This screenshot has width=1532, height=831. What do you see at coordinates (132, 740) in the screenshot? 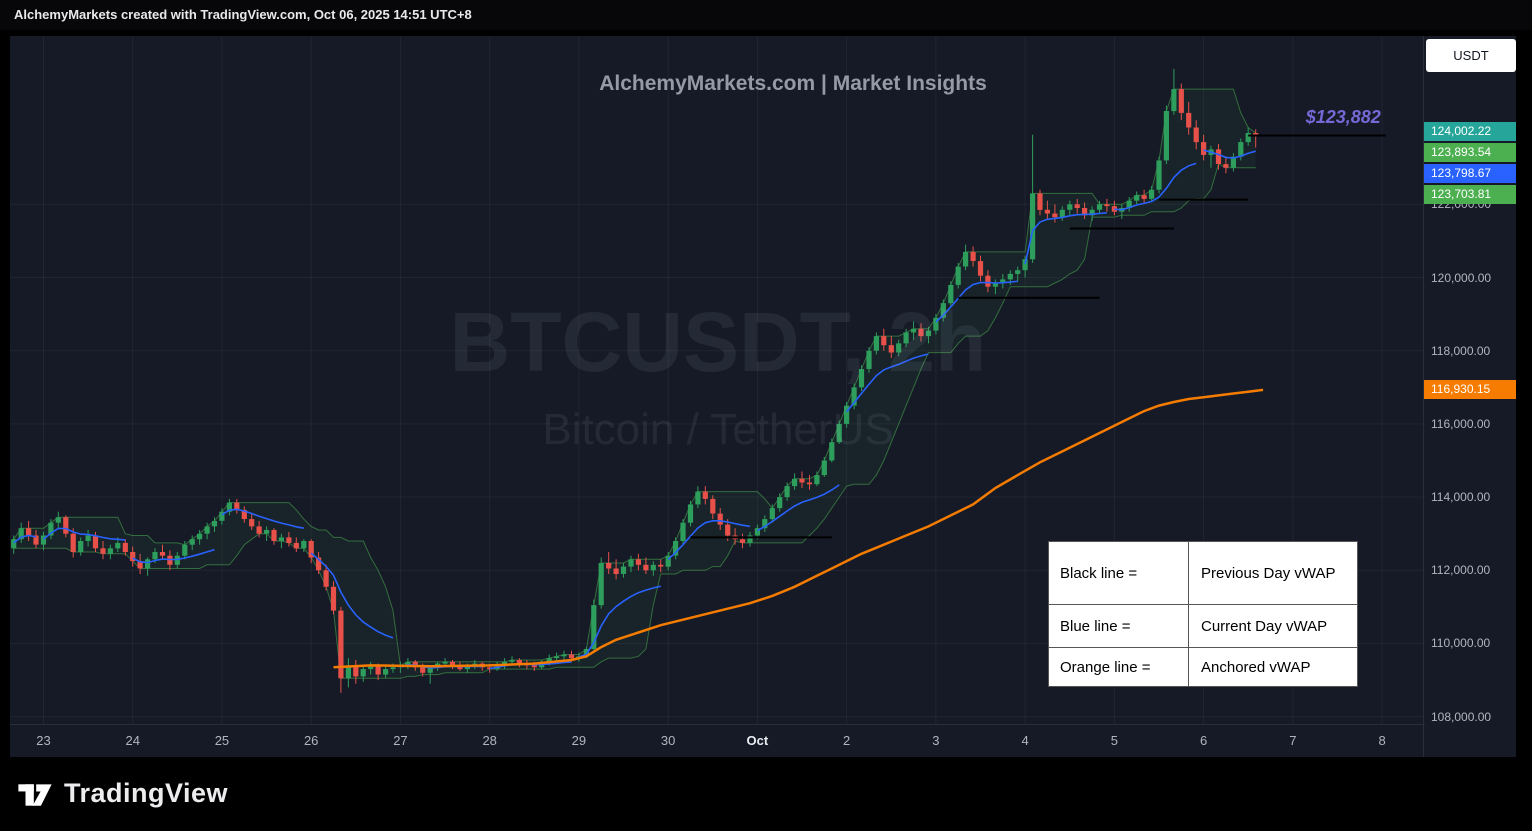
I see `time-label-24: 24` at bounding box center [132, 740].